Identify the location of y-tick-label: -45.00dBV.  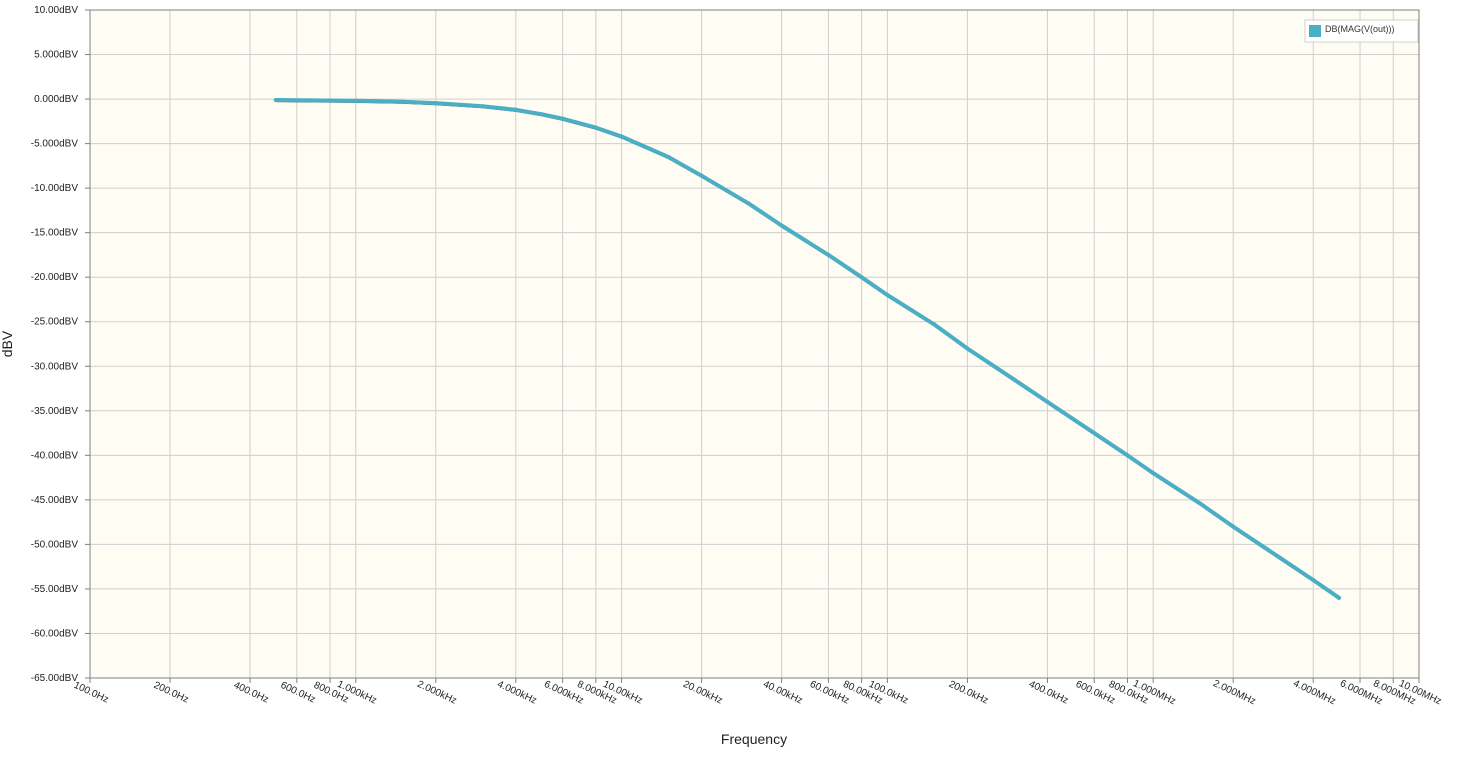
(55, 500).